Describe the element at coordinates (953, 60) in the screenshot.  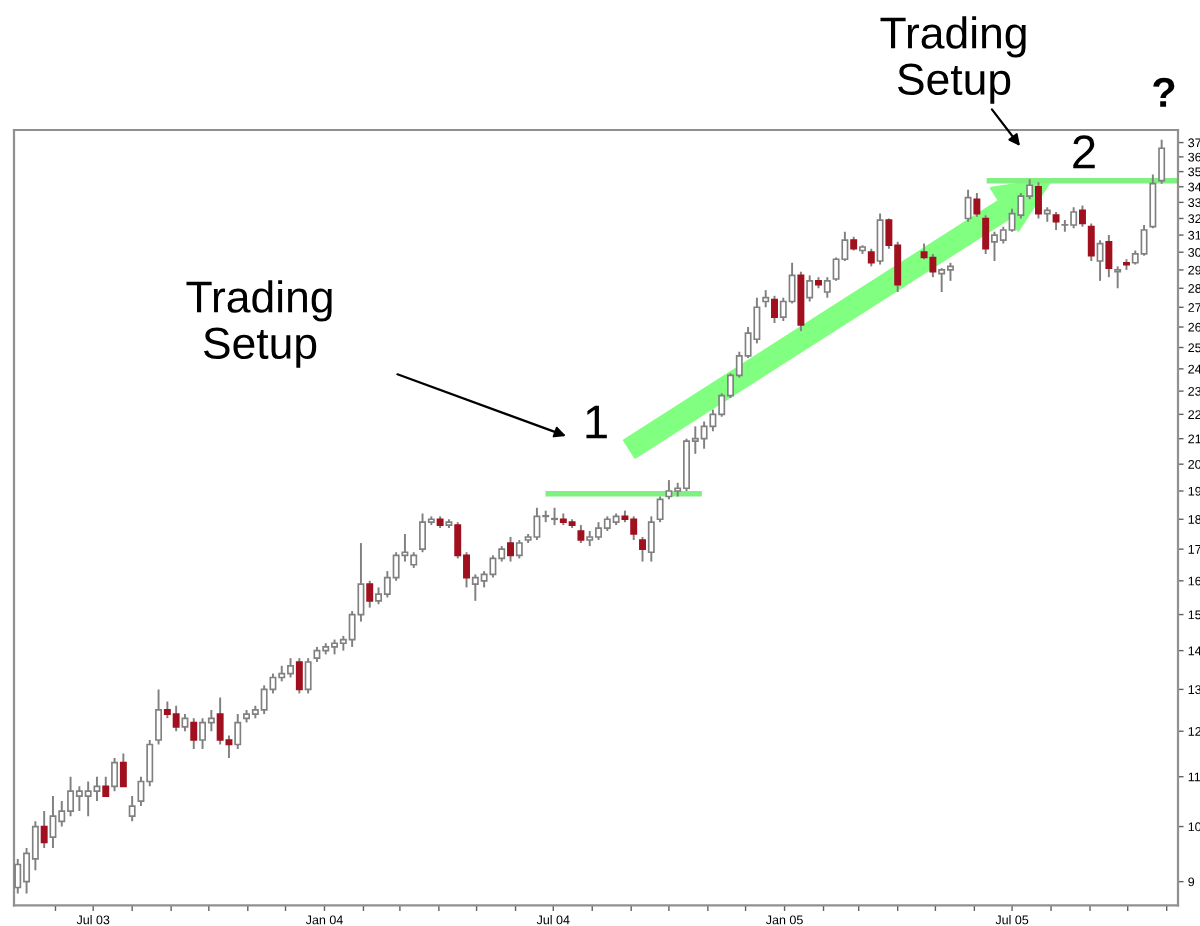
I see `text: Trading Setup` at that location.